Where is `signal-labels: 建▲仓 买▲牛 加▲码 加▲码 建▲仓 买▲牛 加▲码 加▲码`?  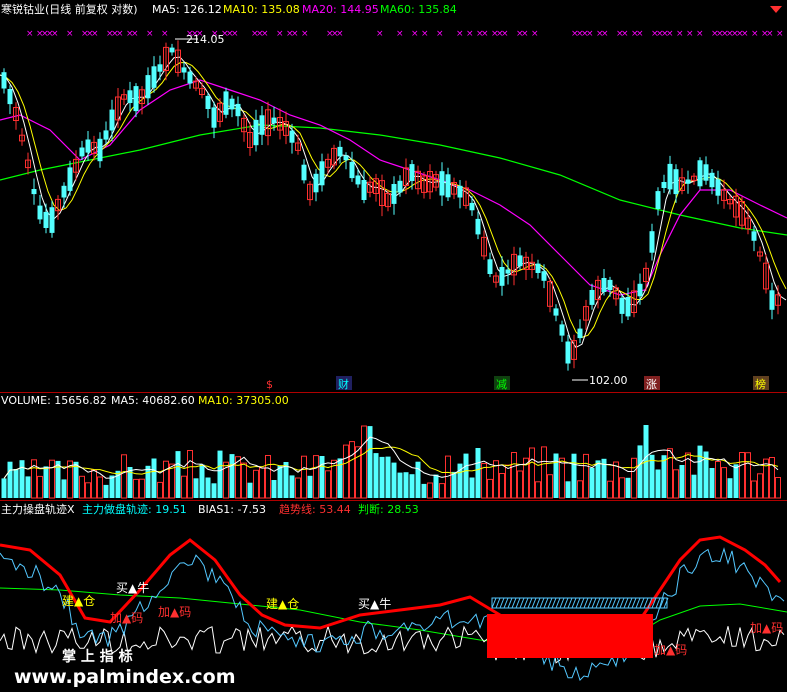
signal-labels: 建▲仓 买▲牛 加▲码 加▲码 建▲仓 买▲牛 加▲码 加▲码 is located at coordinates (422, 618).